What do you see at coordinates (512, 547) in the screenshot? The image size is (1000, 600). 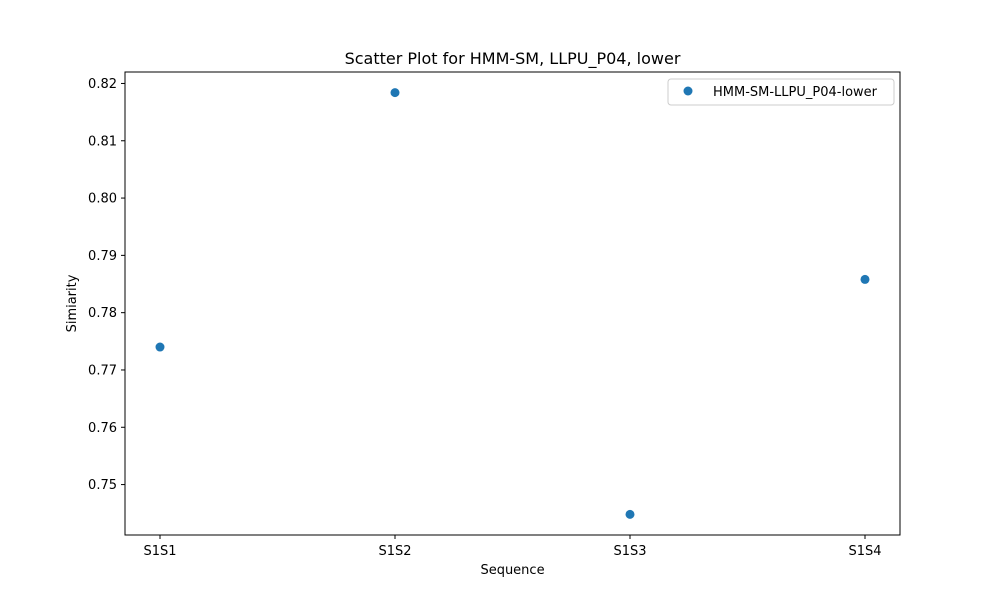 I see `x-axis: S1S1 S1S2 S1S3 S1S4` at bounding box center [512, 547].